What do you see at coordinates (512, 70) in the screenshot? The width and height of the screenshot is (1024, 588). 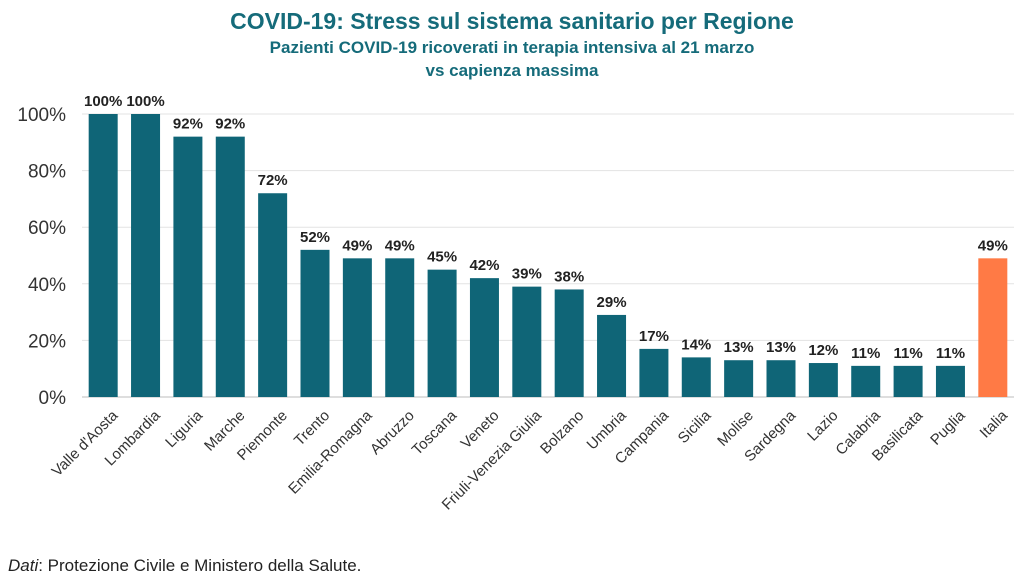 I see `chart-subtitle-line2: vs capienza massima` at bounding box center [512, 70].